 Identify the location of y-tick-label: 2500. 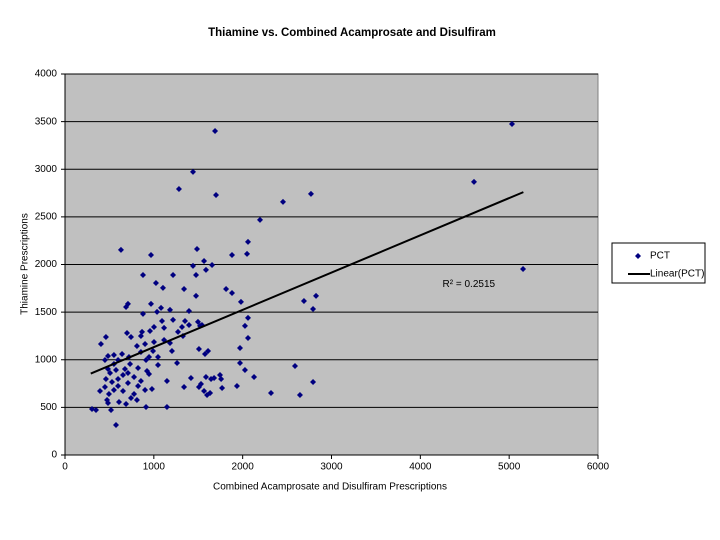
(46, 217).